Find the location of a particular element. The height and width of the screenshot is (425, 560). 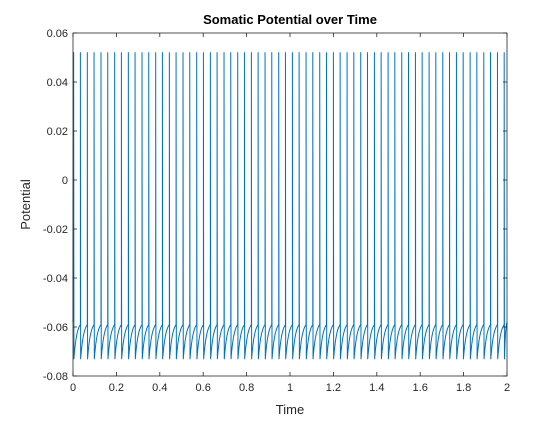

x-tick-label: 0.4 is located at coordinates (159, 388).